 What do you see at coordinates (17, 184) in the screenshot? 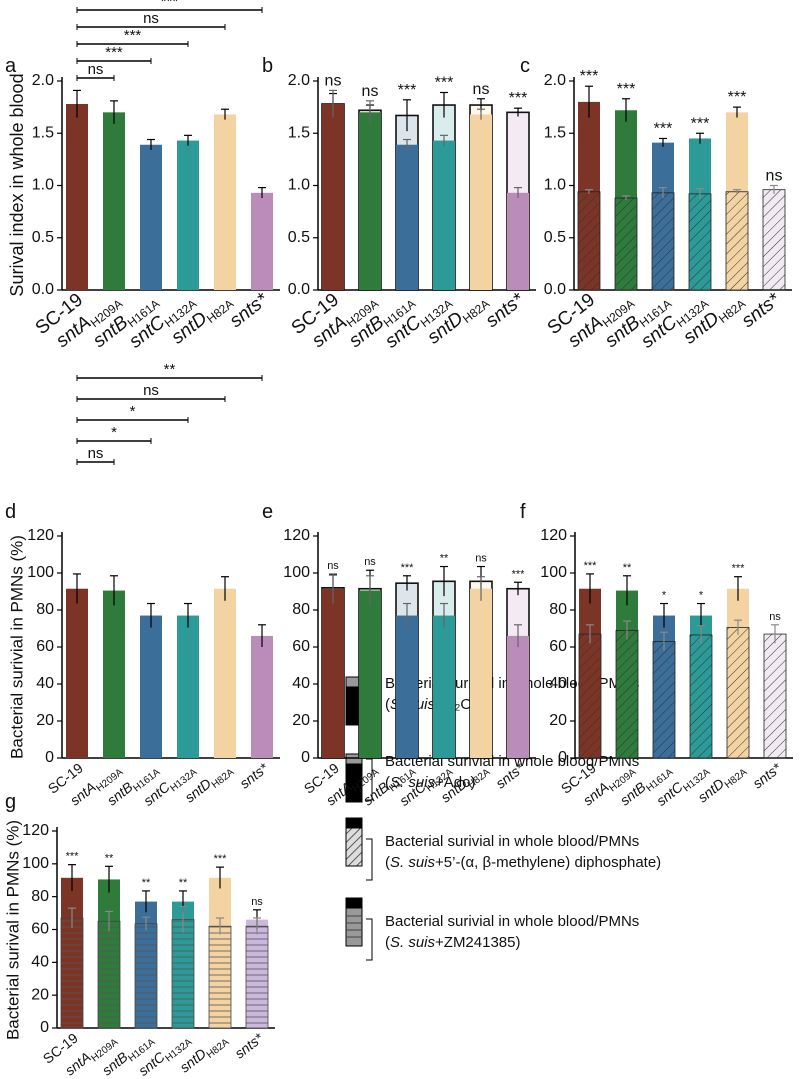
I see `y-axis-label: Surival index in whole blood` at bounding box center [17, 184].